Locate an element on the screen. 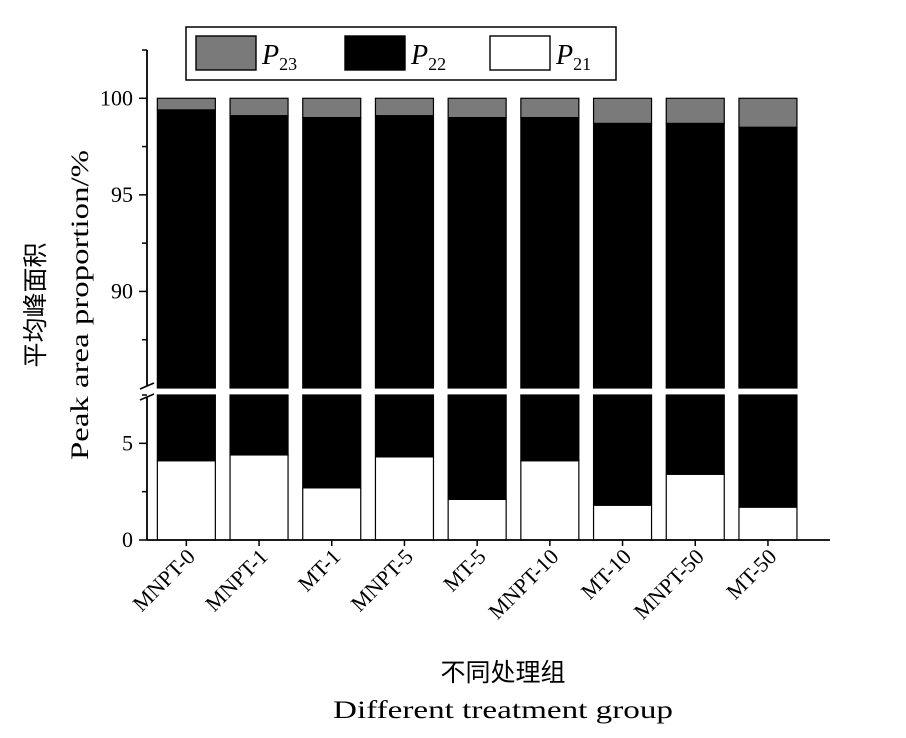  legend-swatch-p23 is located at coordinates (226, 53).